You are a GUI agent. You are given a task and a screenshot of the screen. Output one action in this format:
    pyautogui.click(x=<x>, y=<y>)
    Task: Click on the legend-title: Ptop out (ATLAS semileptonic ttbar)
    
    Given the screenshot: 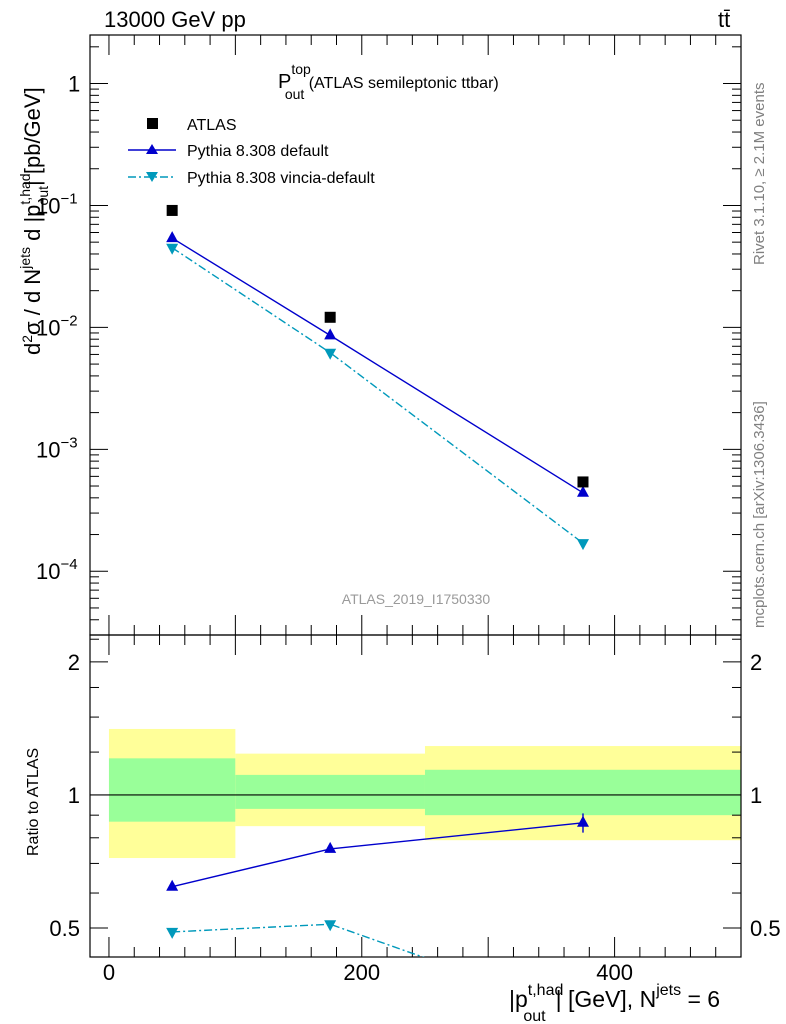 What is the action you would take?
    pyautogui.click(x=388, y=81)
    